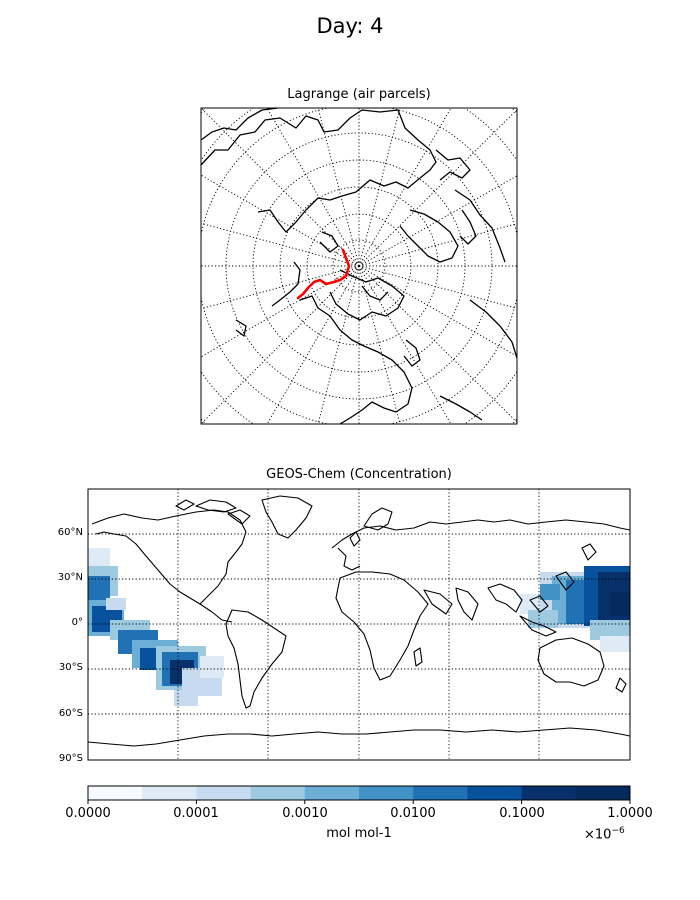 The image size is (700, 900). What do you see at coordinates (522, 813) in the screenshot?
I see `colorbar-tick-label: 0.1000` at bounding box center [522, 813].